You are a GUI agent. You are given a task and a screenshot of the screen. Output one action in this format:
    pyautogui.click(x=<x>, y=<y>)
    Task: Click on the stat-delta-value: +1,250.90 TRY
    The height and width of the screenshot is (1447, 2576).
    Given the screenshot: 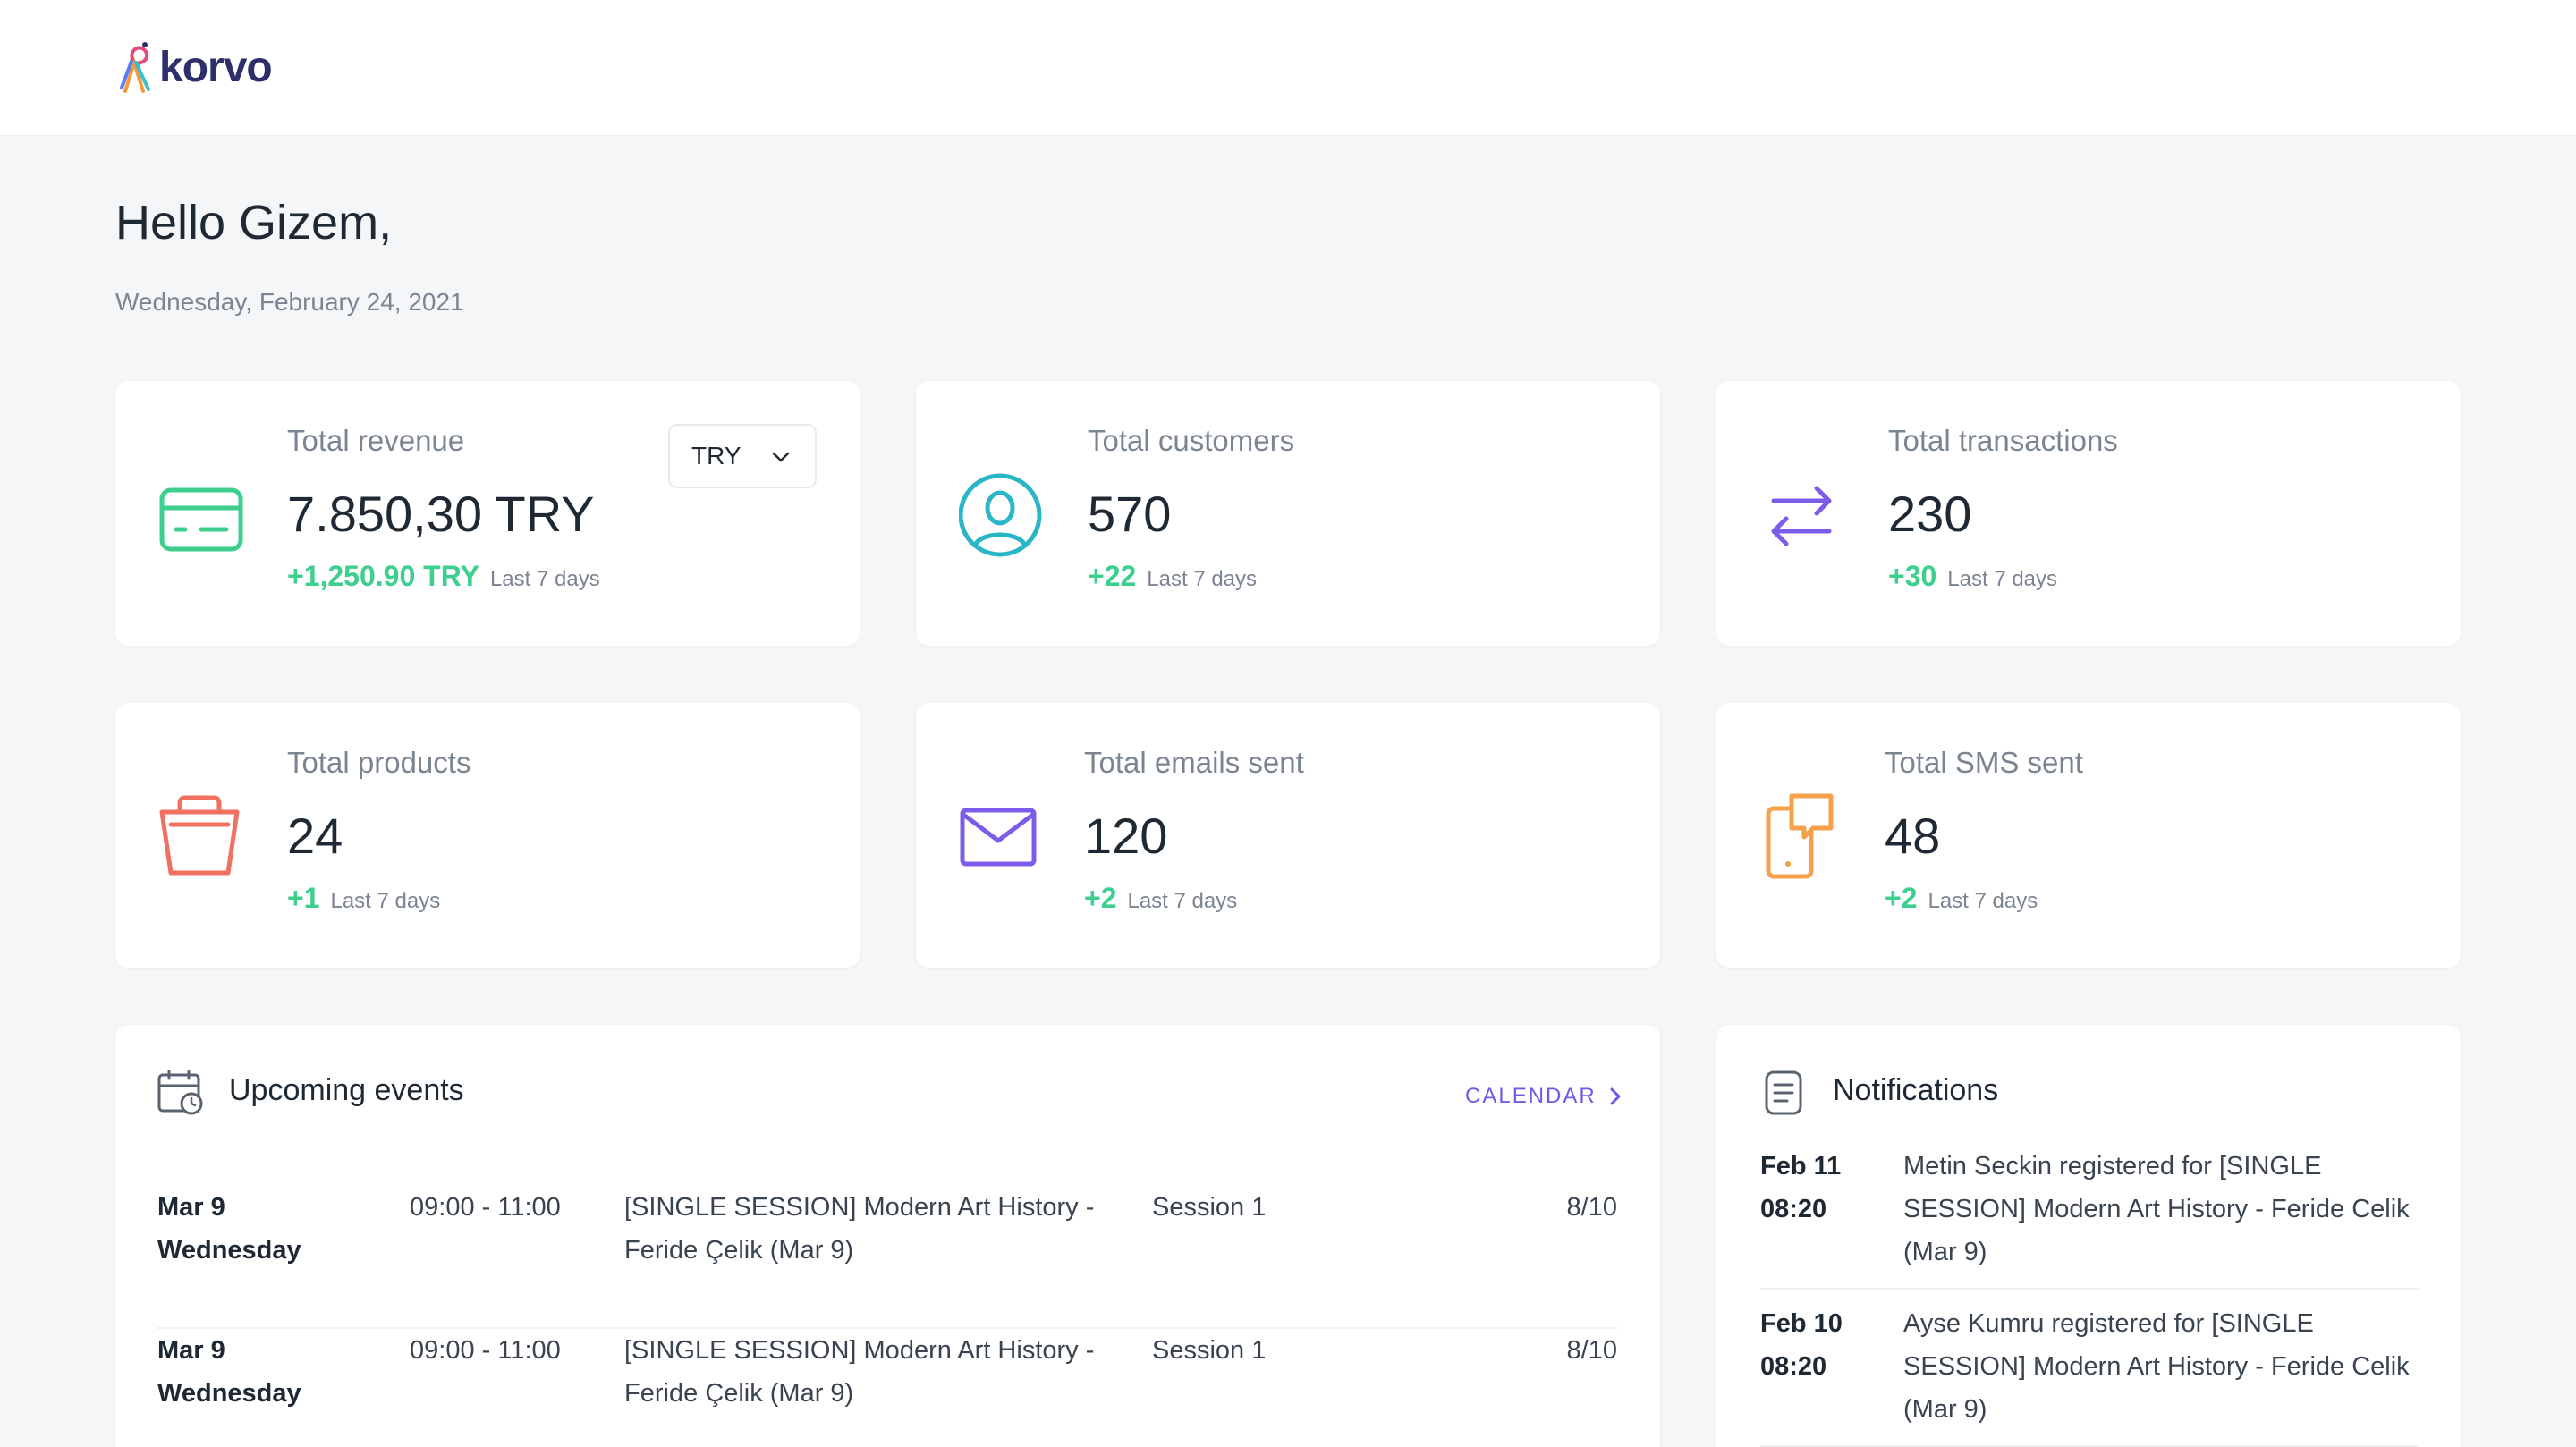 What is the action you would take?
    pyautogui.click(x=383, y=576)
    